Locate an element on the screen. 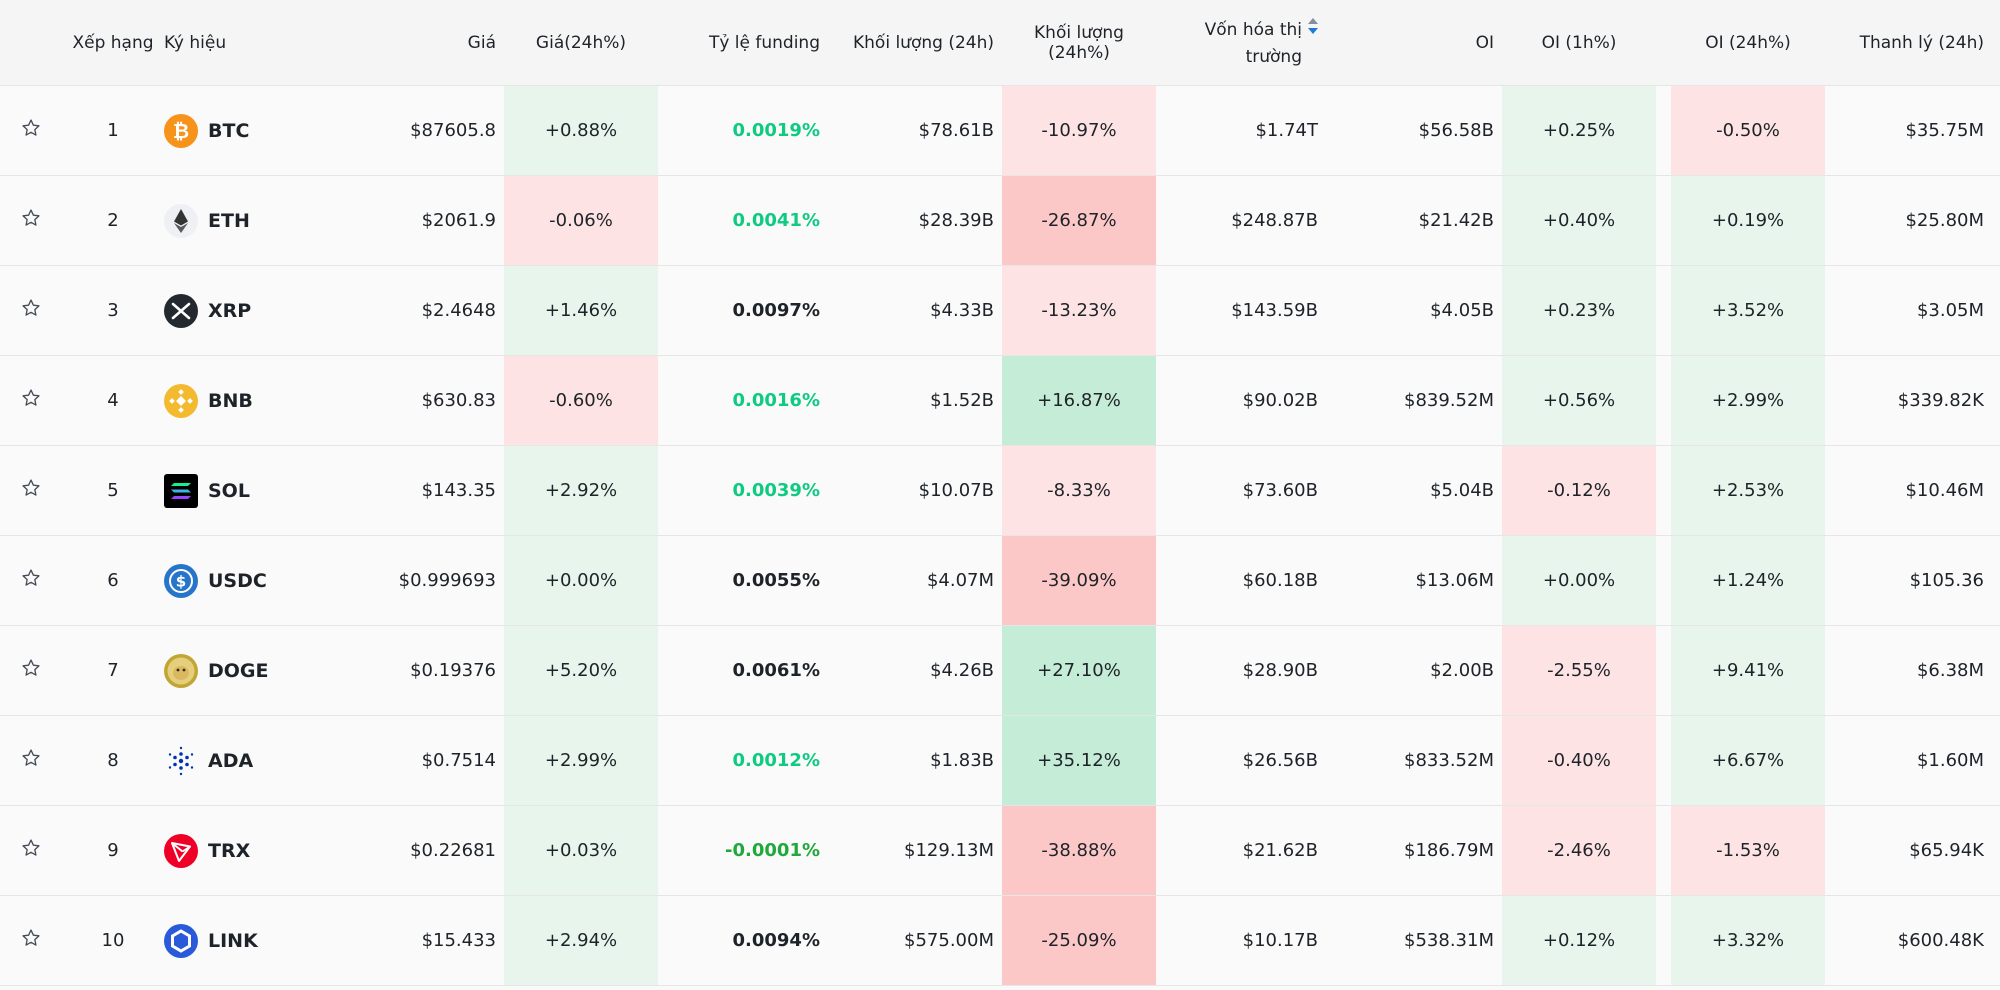  oi-cell: $2.00B is located at coordinates (1418, 670).